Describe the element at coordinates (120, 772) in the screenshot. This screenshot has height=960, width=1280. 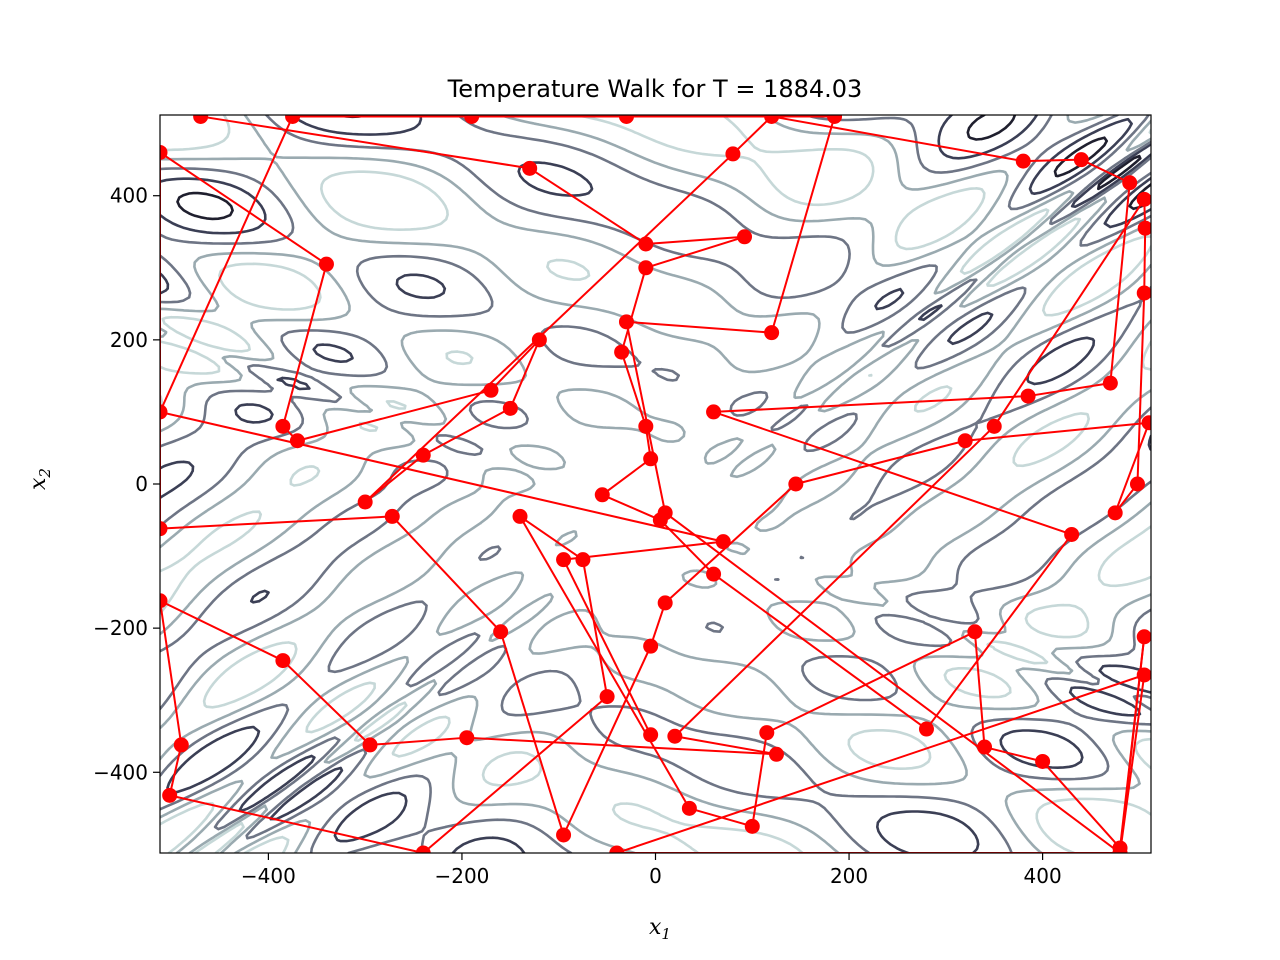
I see `y-tick-label: −400` at that location.